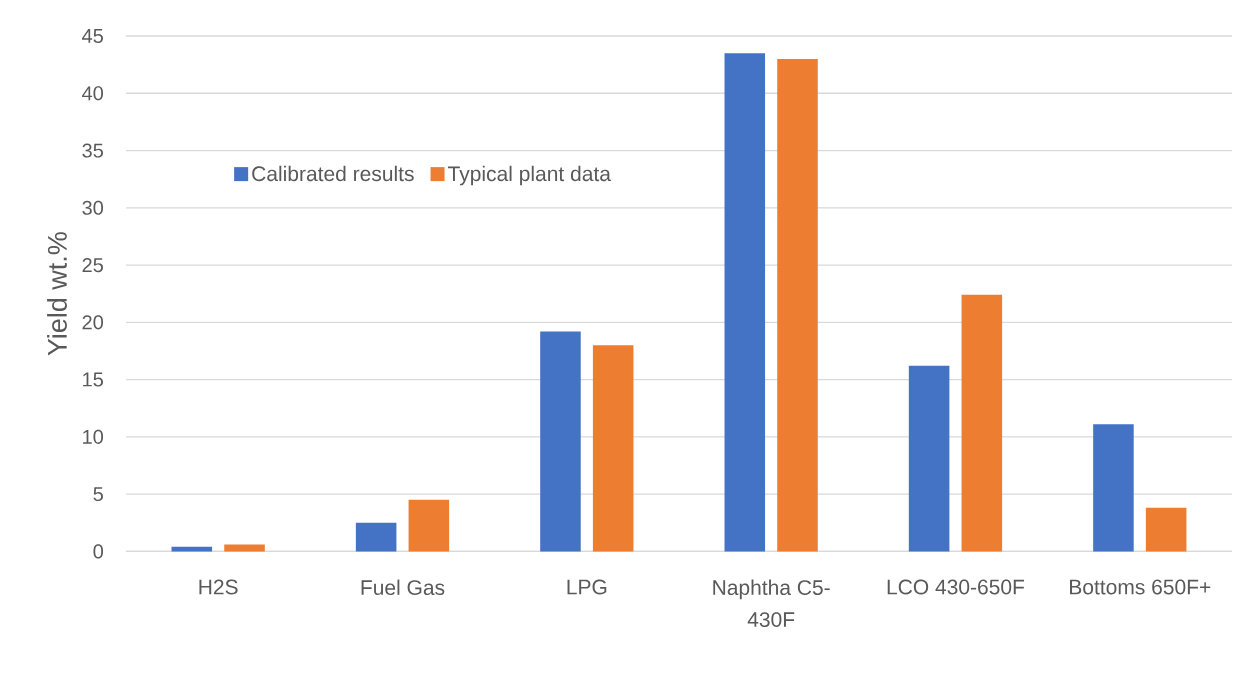 This screenshot has width=1242, height=693. What do you see at coordinates (98, 551) in the screenshot?
I see `y-tick-label: 0` at bounding box center [98, 551].